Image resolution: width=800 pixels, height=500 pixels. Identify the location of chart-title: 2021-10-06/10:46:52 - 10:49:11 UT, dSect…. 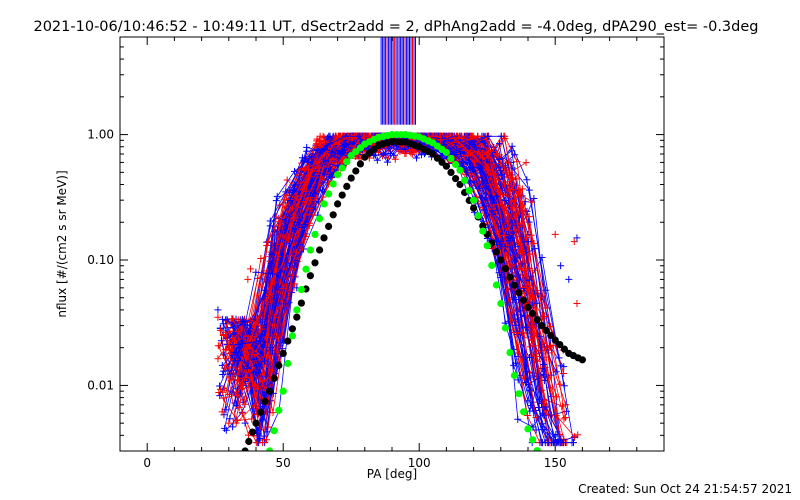
(395, 27).